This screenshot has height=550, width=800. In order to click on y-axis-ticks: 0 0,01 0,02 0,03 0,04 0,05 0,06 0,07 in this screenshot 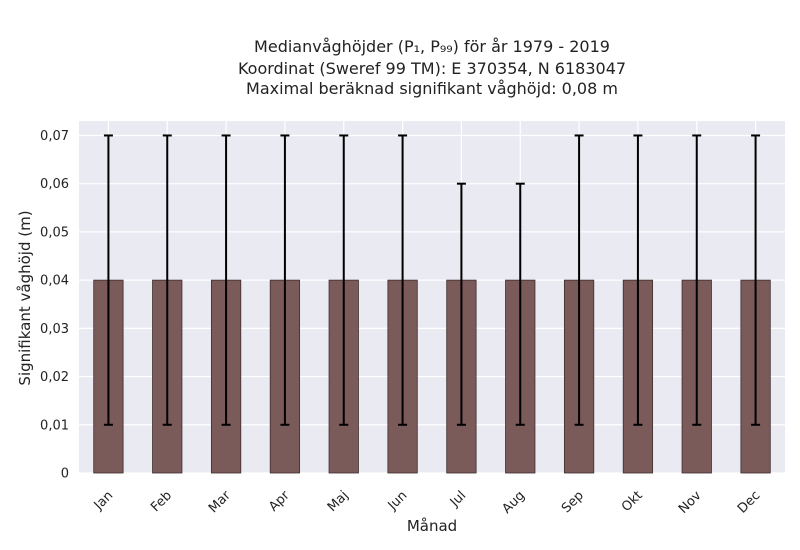, I will do `click(54, 305)`.